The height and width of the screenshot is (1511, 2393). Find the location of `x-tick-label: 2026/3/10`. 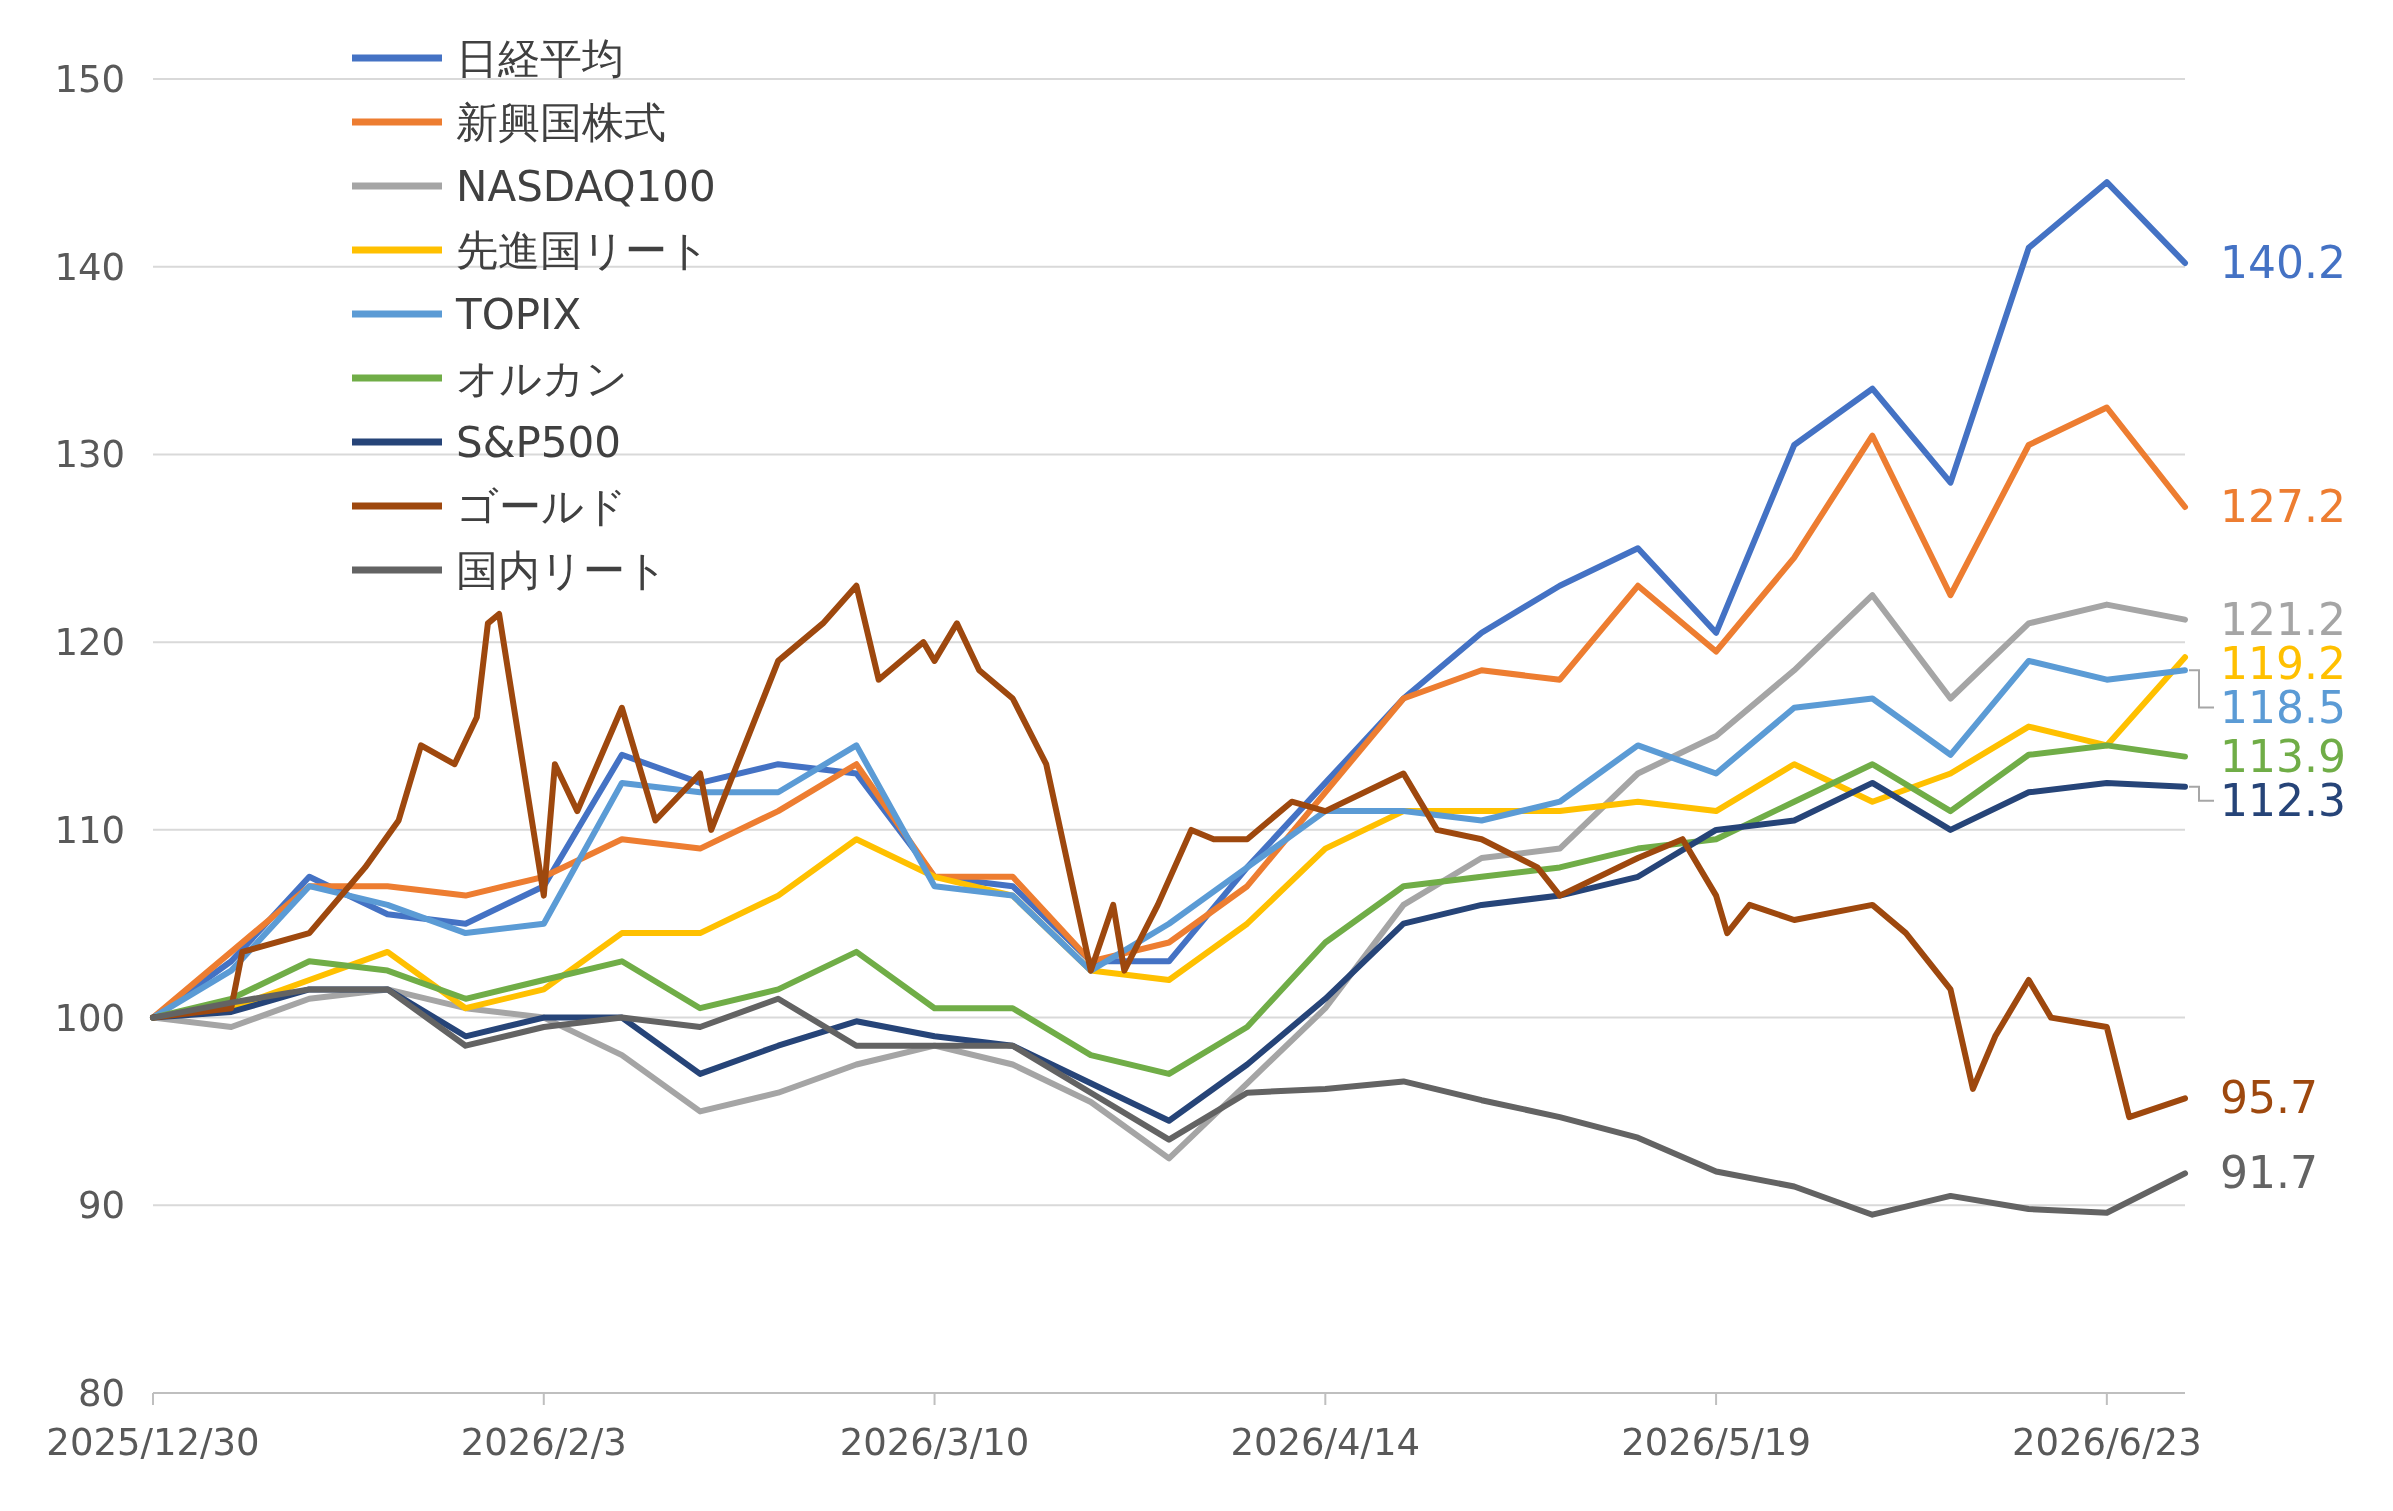

x-tick-label: 2026/3/10 is located at coordinates (934, 1442).